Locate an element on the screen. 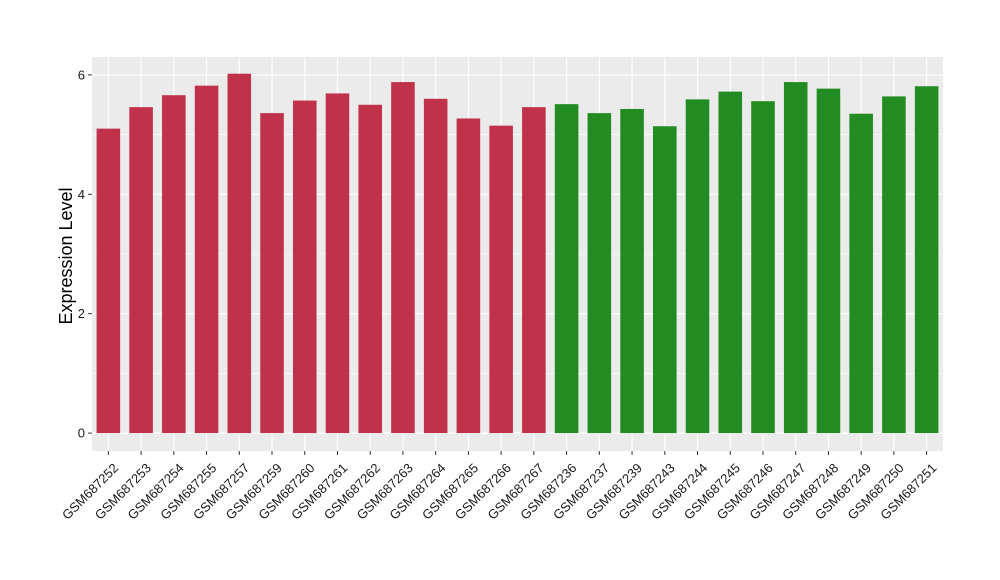 This screenshot has height=580, width=1000. bar-GSM687265 is located at coordinates (468, 276).